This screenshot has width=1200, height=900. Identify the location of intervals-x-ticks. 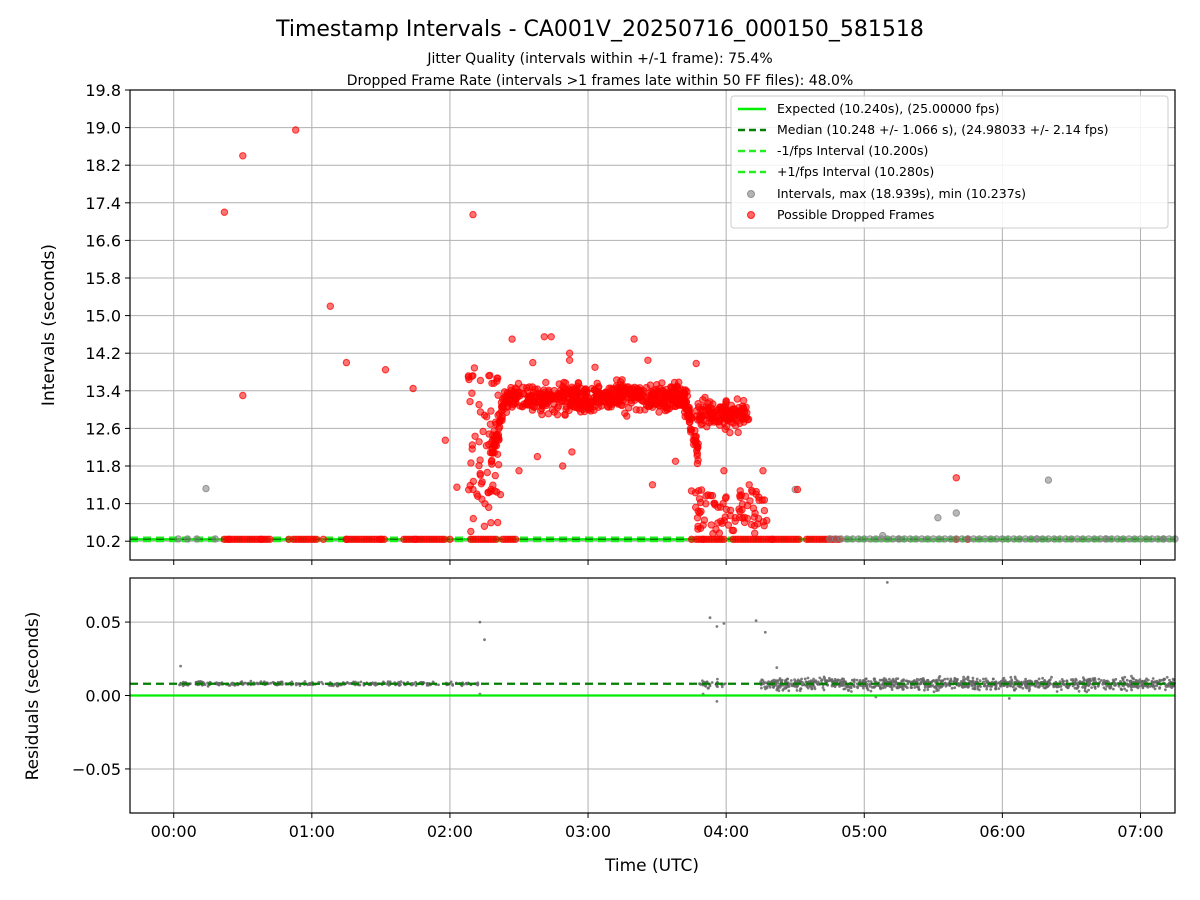
(657, 562).